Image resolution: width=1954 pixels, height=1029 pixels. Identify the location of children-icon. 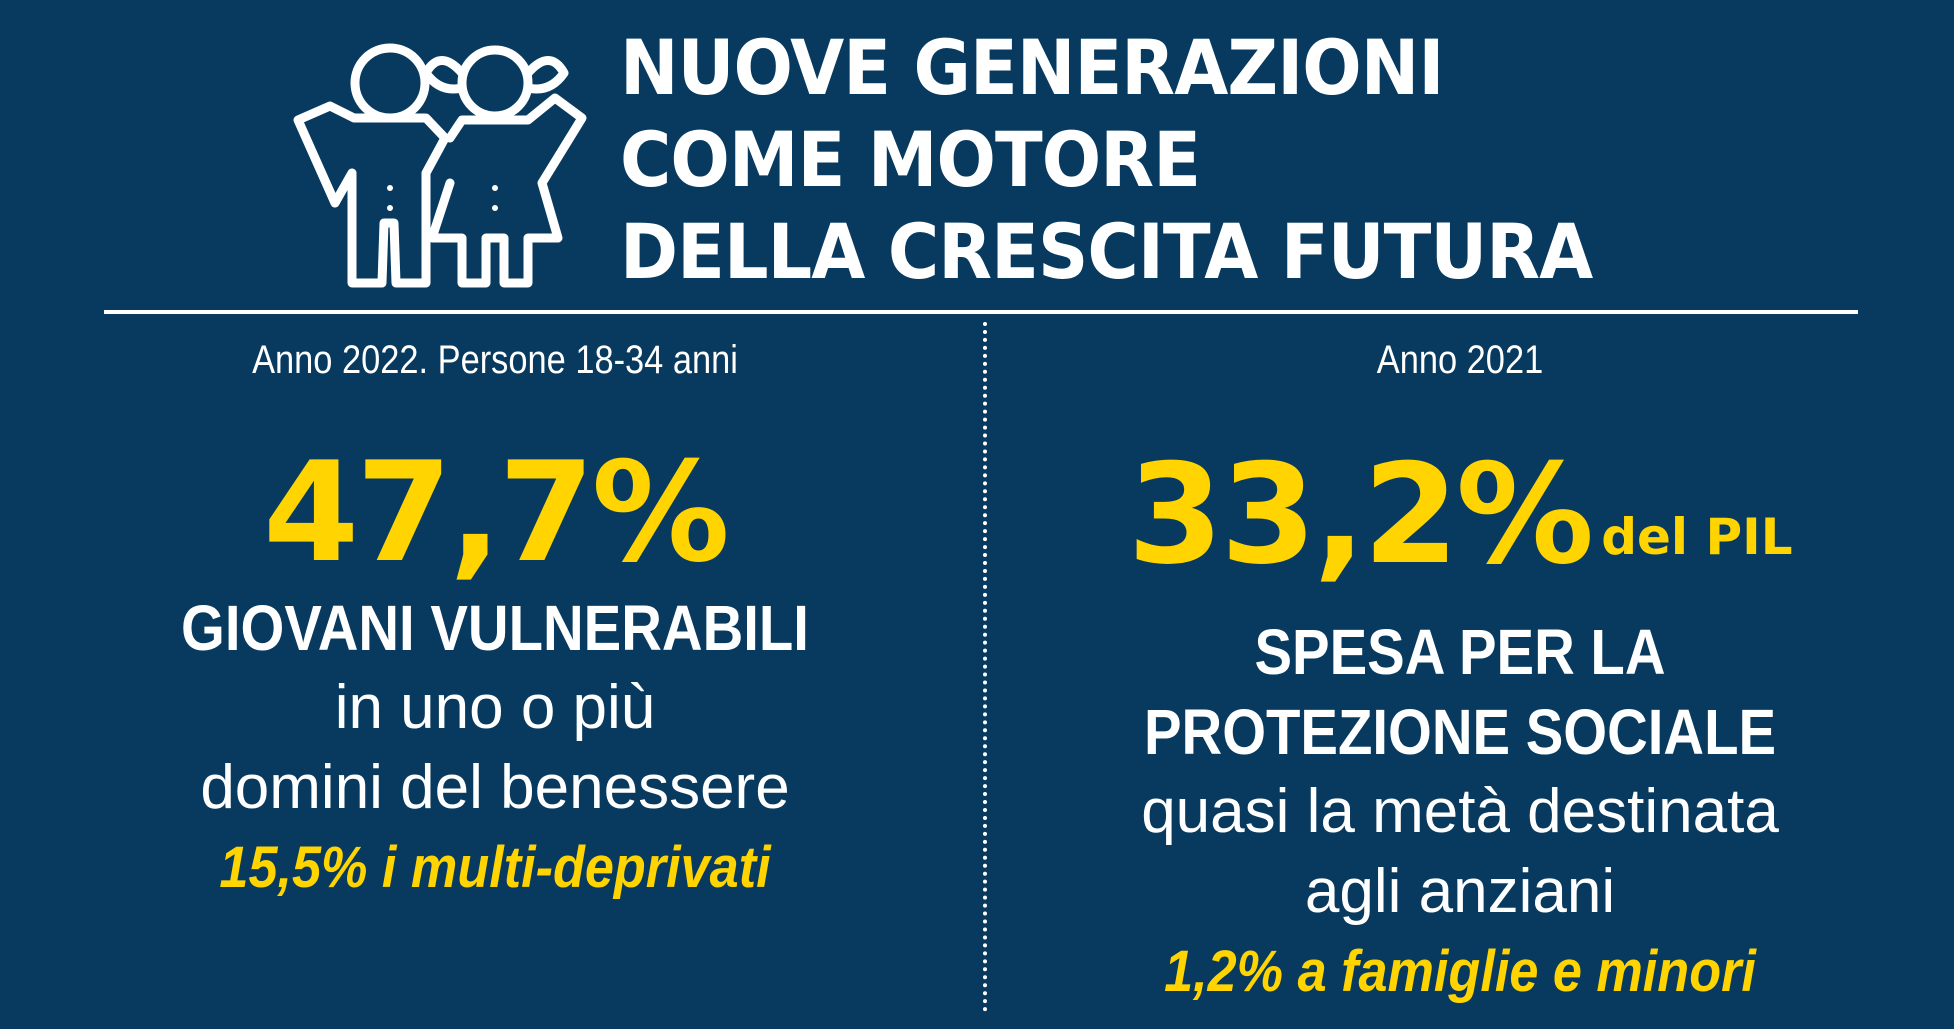
(440, 165).